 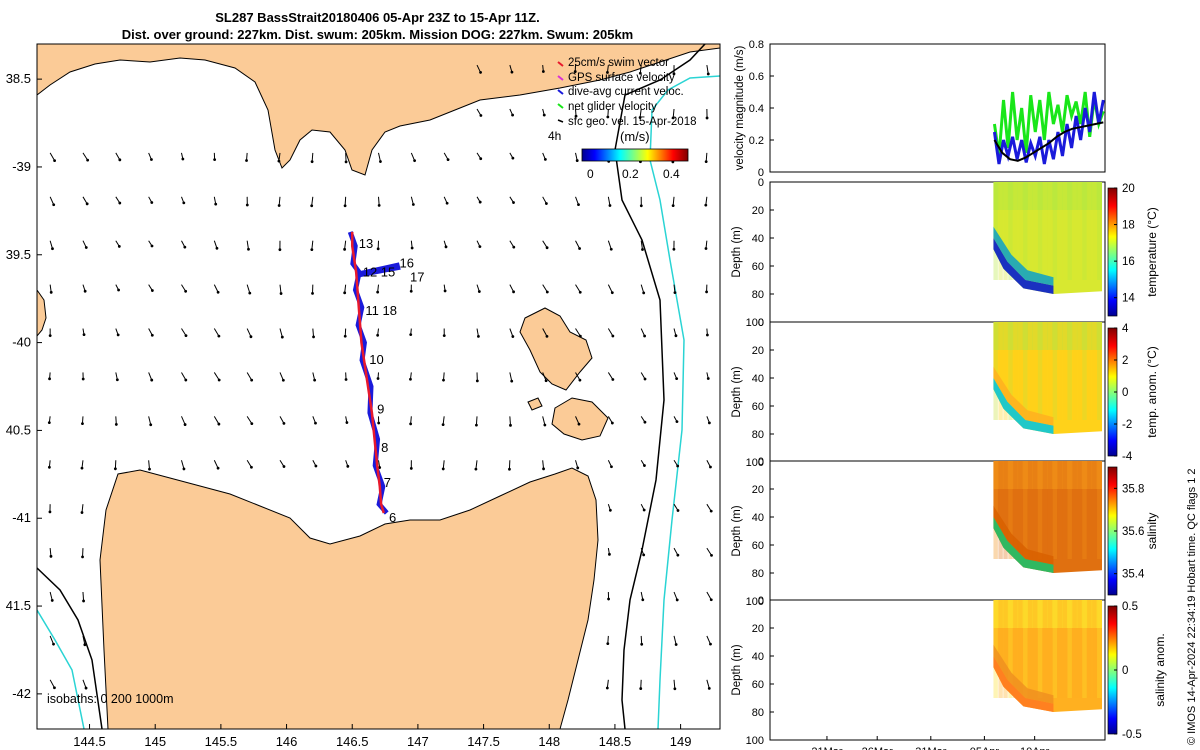 What do you see at coordinates (407, 263) in the screenshot?
I see `day-label-2: 16` at bounding box center [407, 263].